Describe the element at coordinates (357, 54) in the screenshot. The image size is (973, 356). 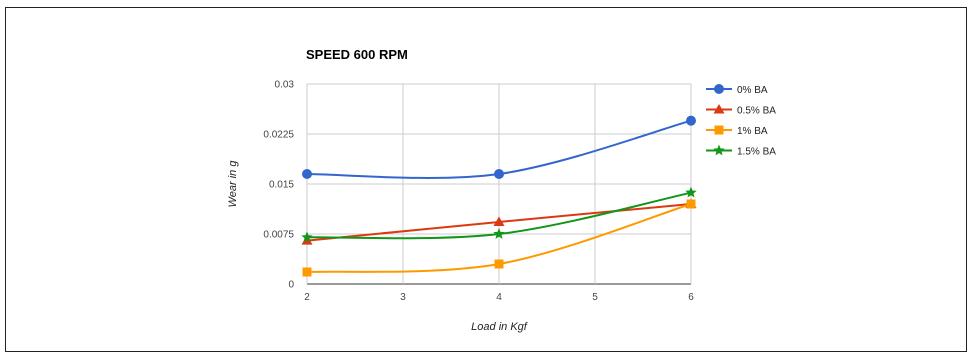
I see `chart-title: SPEED 600 RPM` at that location.